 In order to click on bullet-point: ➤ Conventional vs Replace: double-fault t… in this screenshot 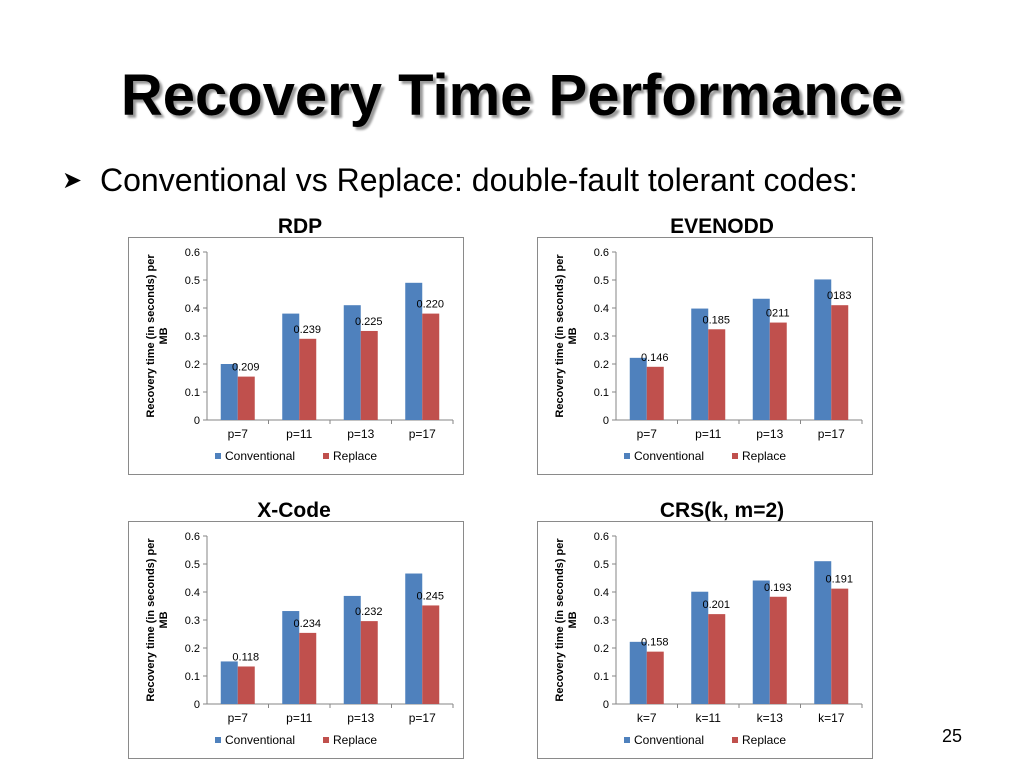, I will do `click(460, 180)`.